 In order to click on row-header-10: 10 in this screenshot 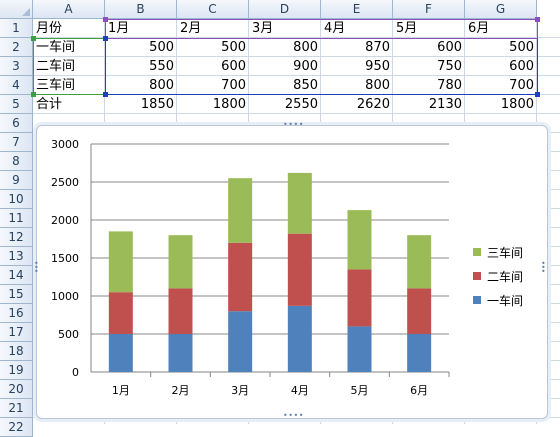, I will do `click(16, 199)`.